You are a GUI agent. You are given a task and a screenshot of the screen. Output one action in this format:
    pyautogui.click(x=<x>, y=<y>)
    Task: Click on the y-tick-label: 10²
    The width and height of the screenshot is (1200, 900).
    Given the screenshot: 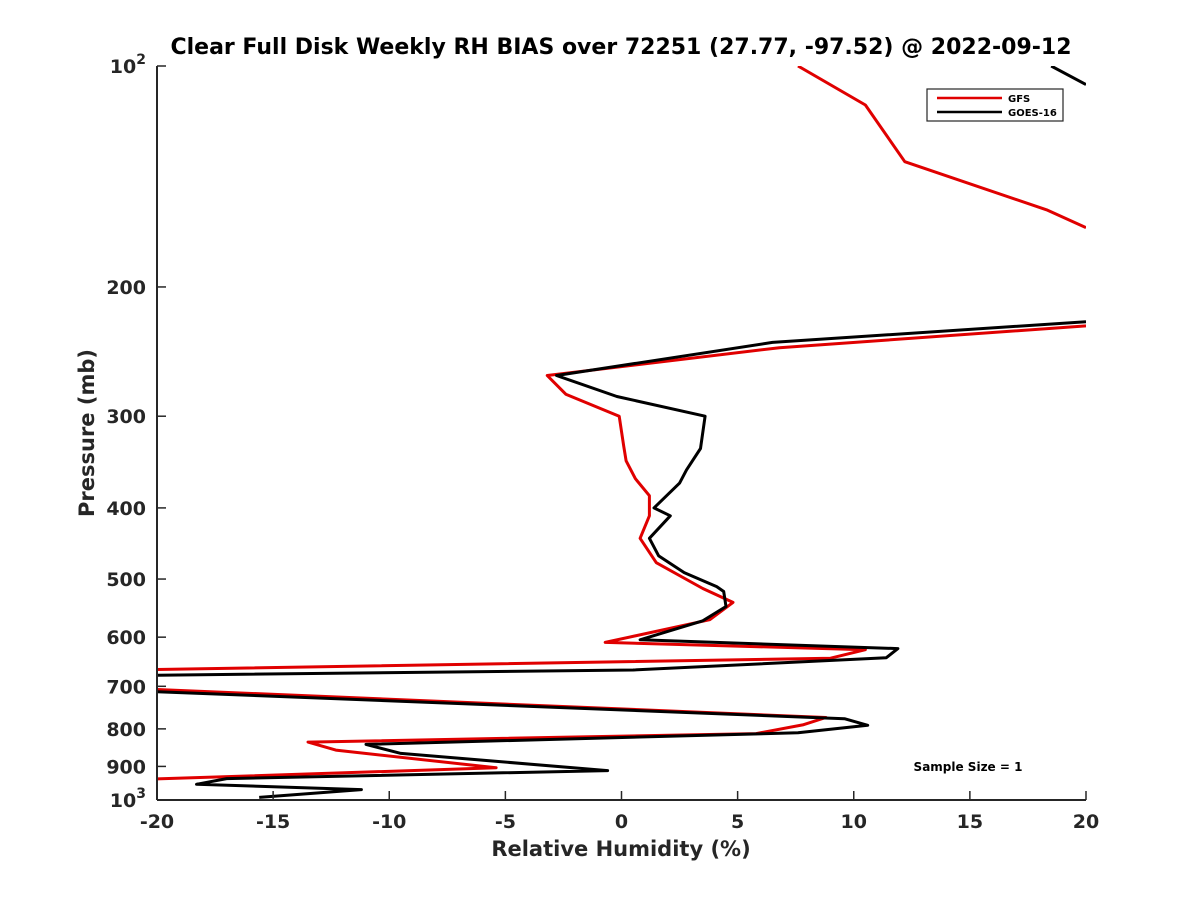 What is the action you would take?
    pyautogui.click(x=128, y=65)
    